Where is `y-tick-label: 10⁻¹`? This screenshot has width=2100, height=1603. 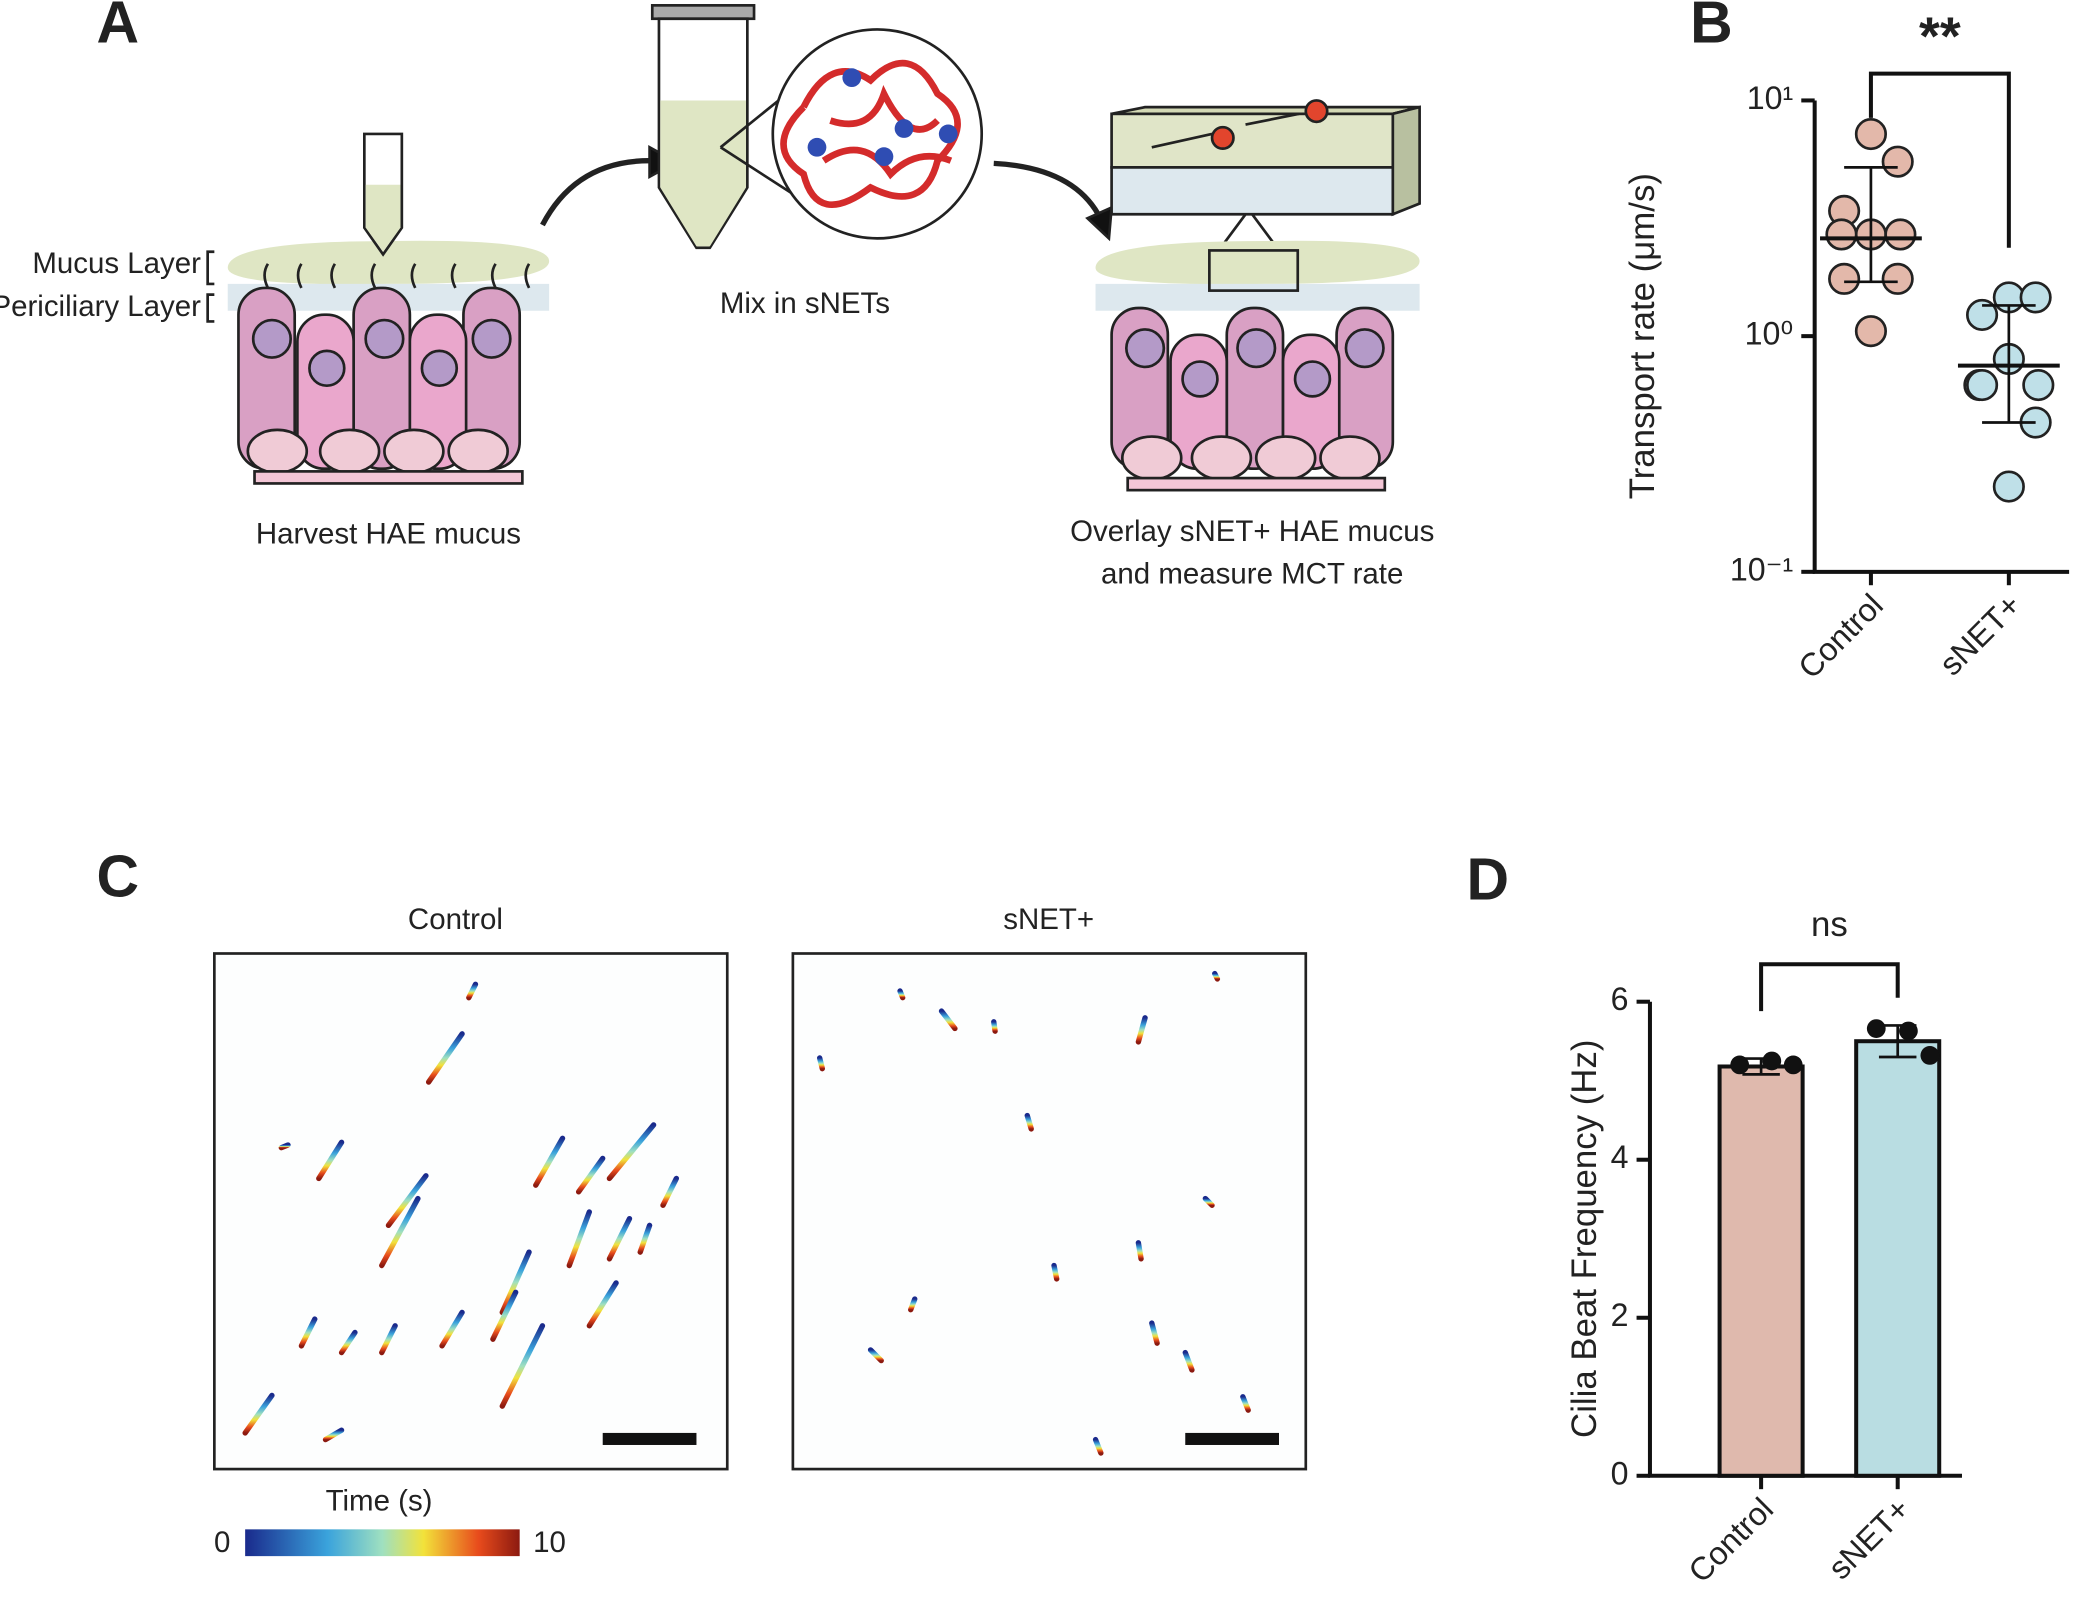 y-tick-label: 10⁻¹ is located at coordinates (1761, 569).